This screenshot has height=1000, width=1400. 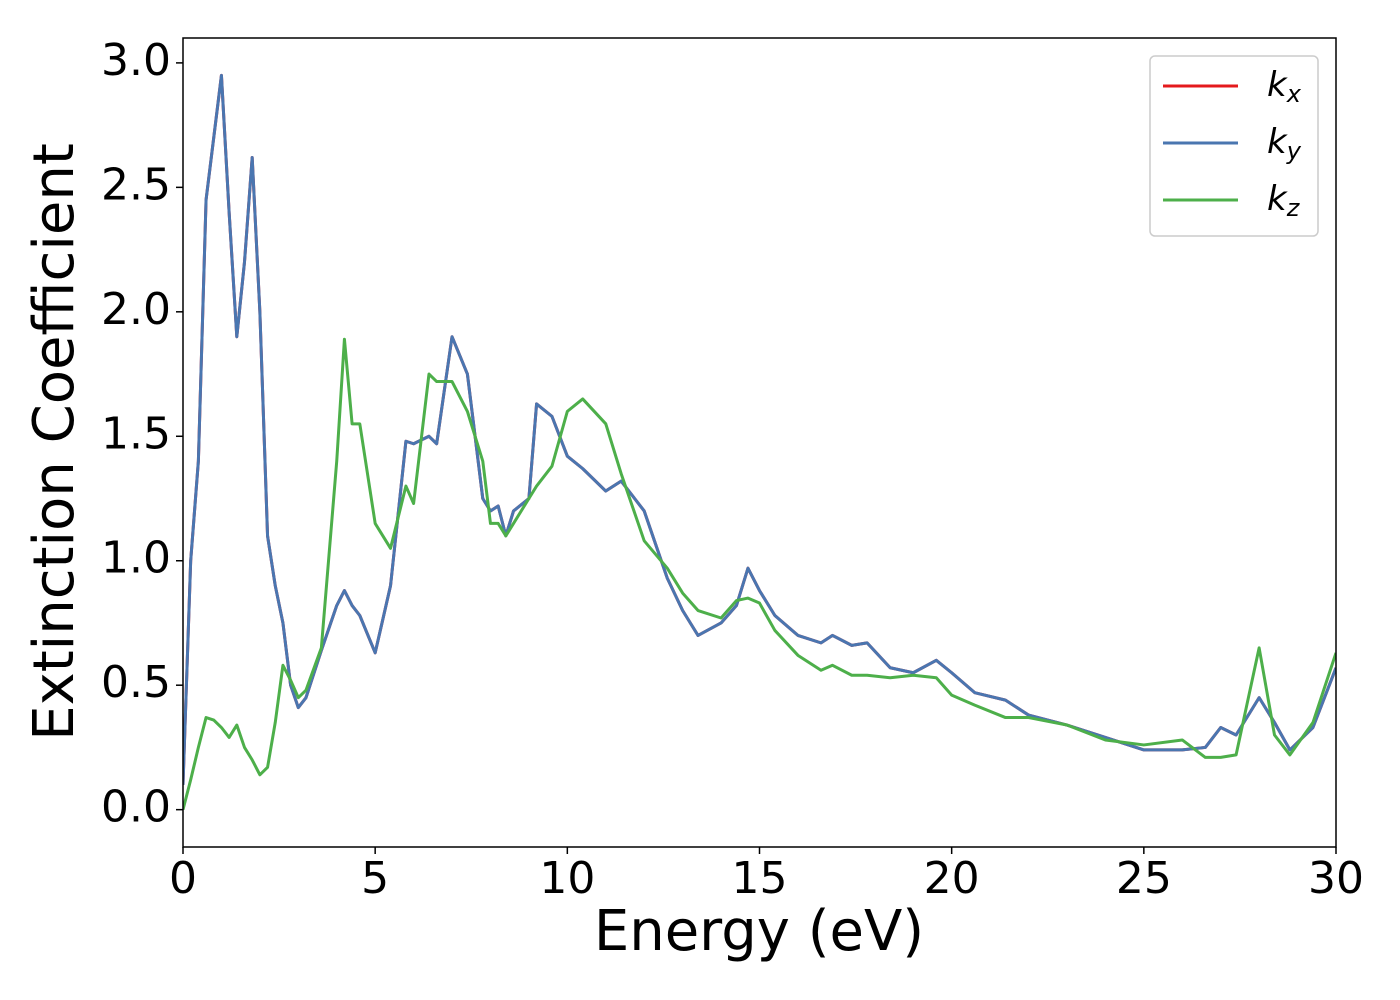 What do you see at coordinates (136, 433) in the screenshot?
I see `y-tick-label: 1.5` at bounding box center [136, 433].